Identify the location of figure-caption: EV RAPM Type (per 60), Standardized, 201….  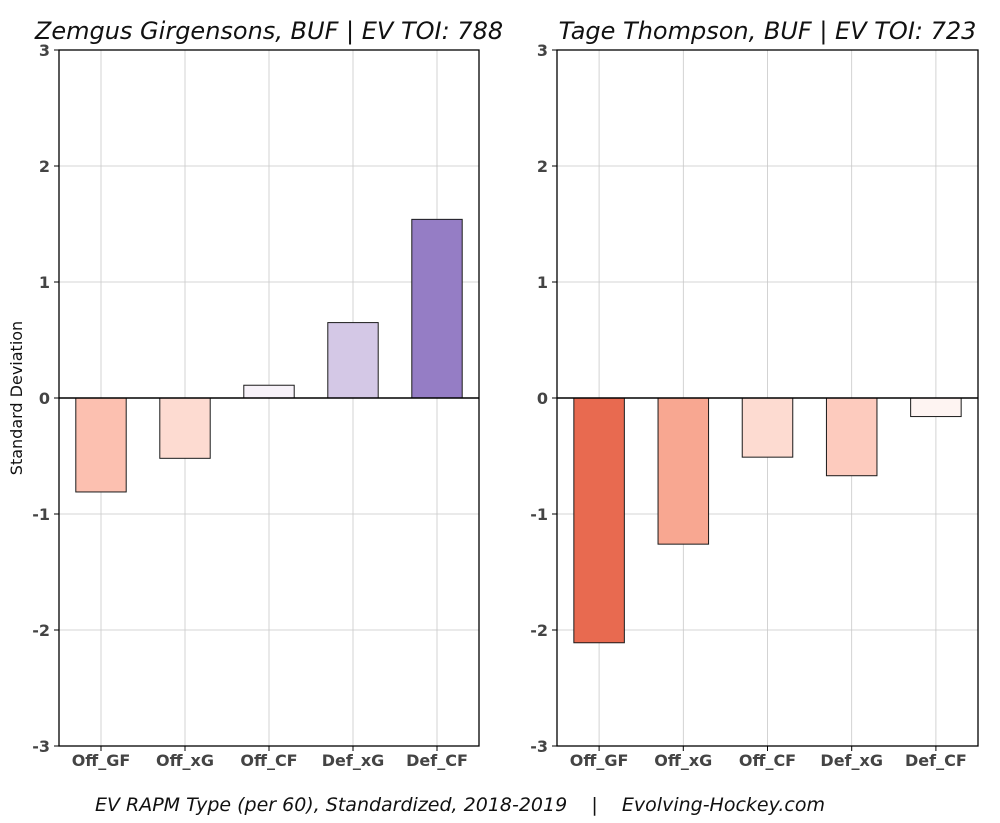
(460, 805).